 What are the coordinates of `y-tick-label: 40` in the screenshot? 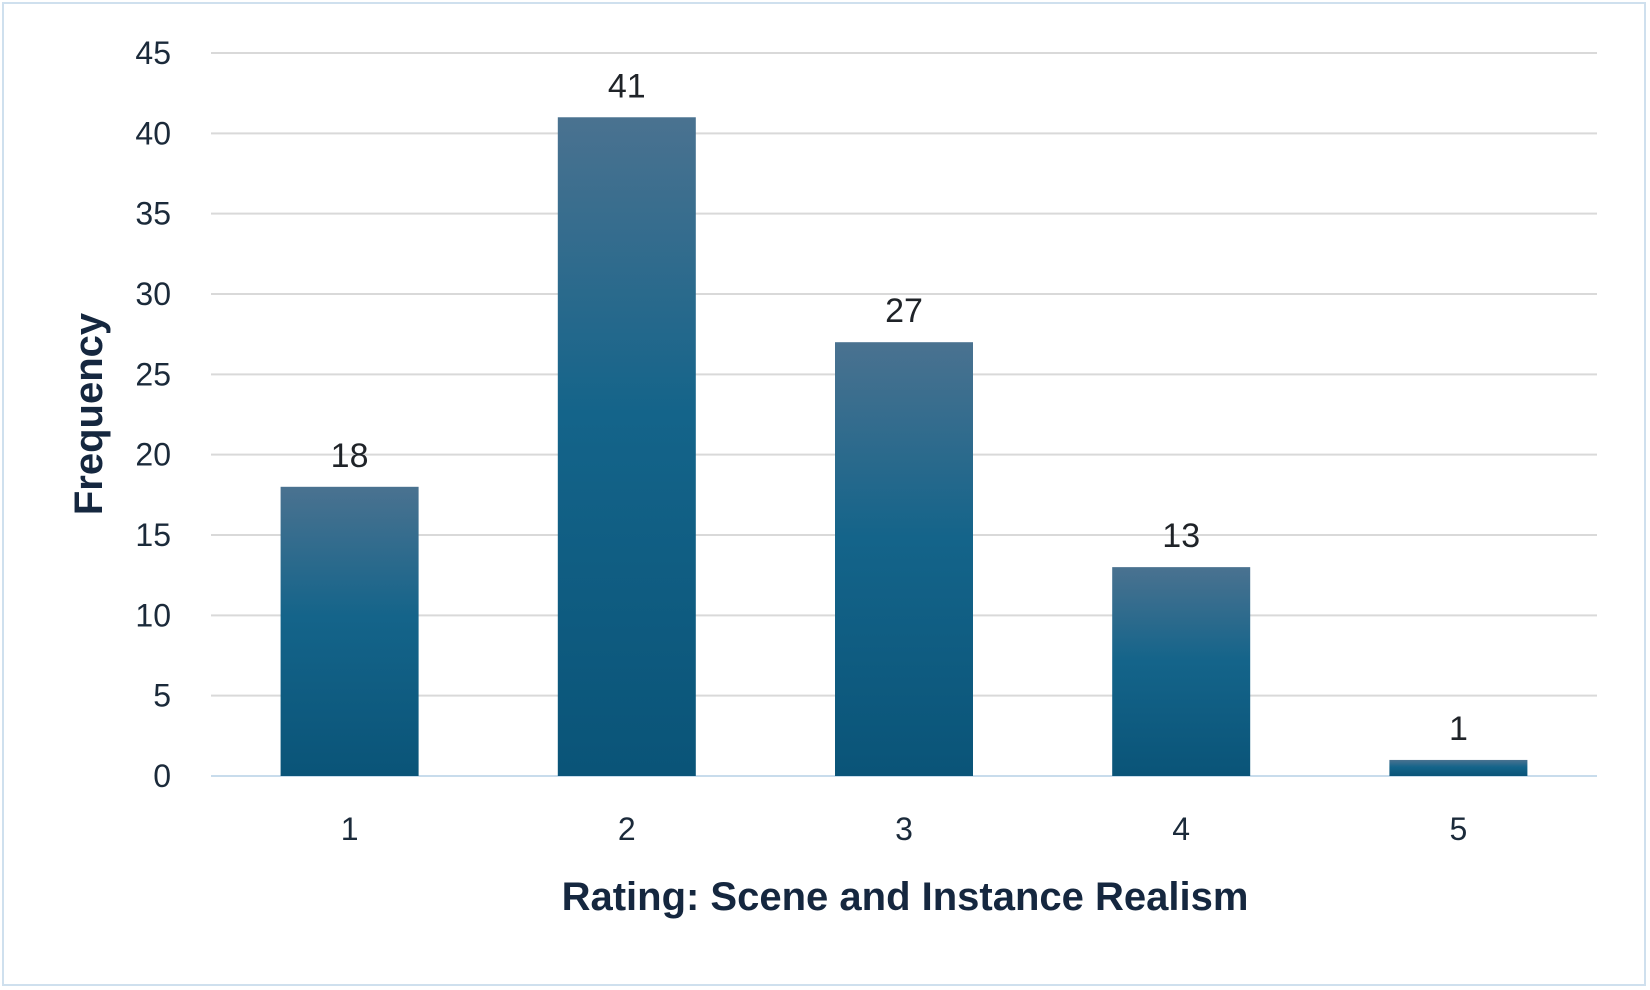 It's located at (153, 133).